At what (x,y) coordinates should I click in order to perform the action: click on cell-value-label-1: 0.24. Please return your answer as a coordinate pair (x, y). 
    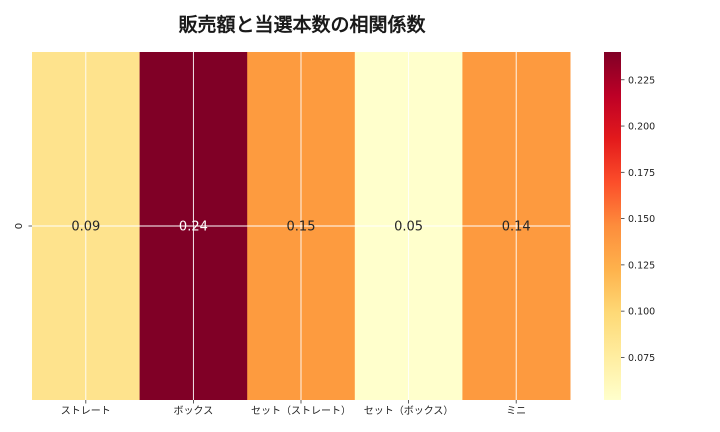
    Looking at the image, I should click on (193, 227).